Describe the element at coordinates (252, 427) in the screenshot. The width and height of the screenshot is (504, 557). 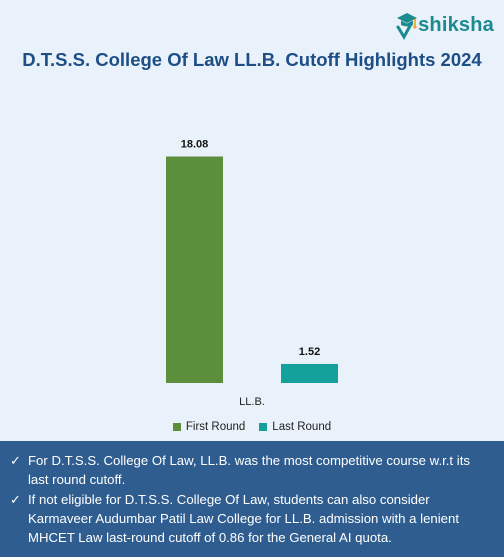
I see `chart-legend: First Round Last Round` at that location.